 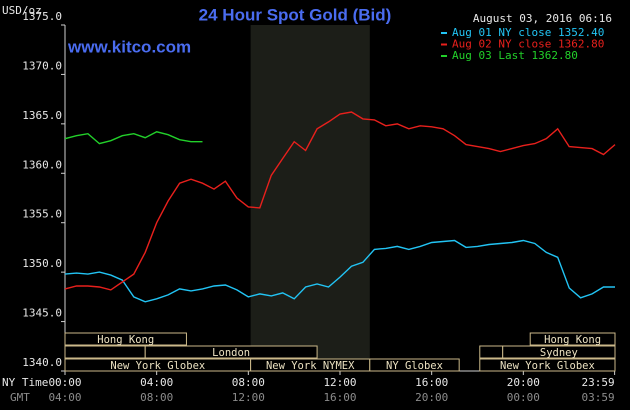 I want to click on session-label: New York NYMEX, so click(x=310, y=366).